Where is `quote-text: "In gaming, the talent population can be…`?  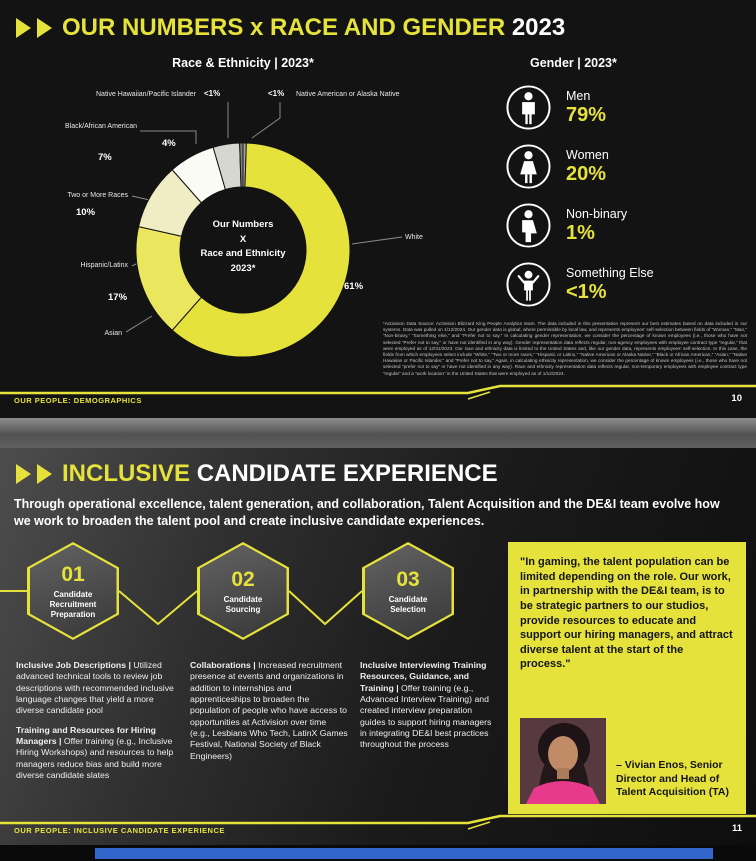 quote-text: "In gaming, the talent population can be… is located at coordinates (626, 613).